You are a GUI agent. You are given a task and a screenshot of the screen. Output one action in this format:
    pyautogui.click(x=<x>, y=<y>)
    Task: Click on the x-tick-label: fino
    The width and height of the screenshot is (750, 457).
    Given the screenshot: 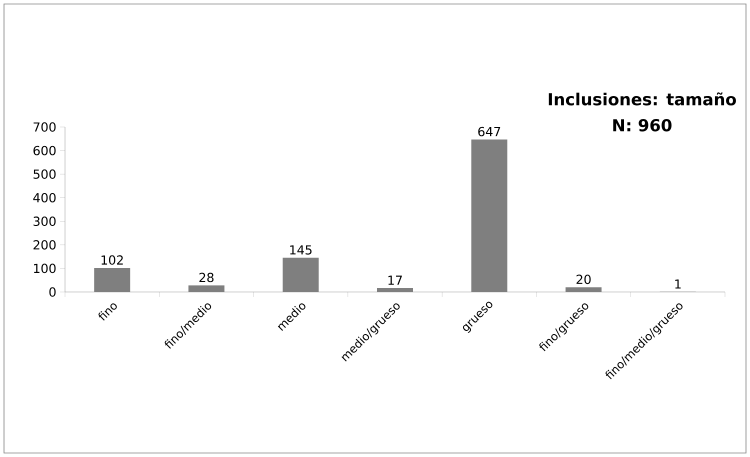 What is the action you would take?
    pyautogui.click(x=107, y=312)
    